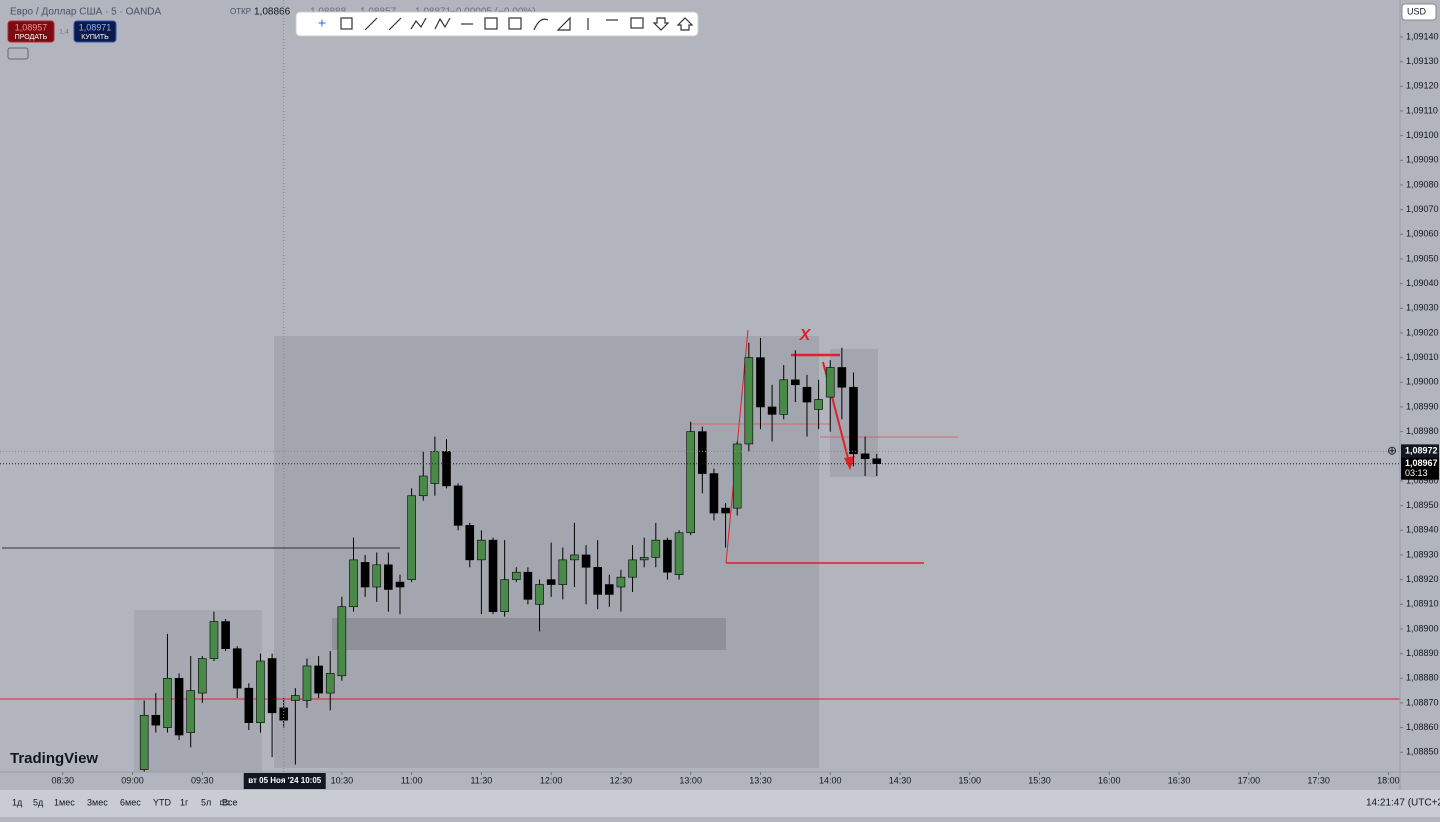  What do you see at coordinates (346, 23) in the screenshot?
I see `tool-rect` at bounding box center [346, 23].